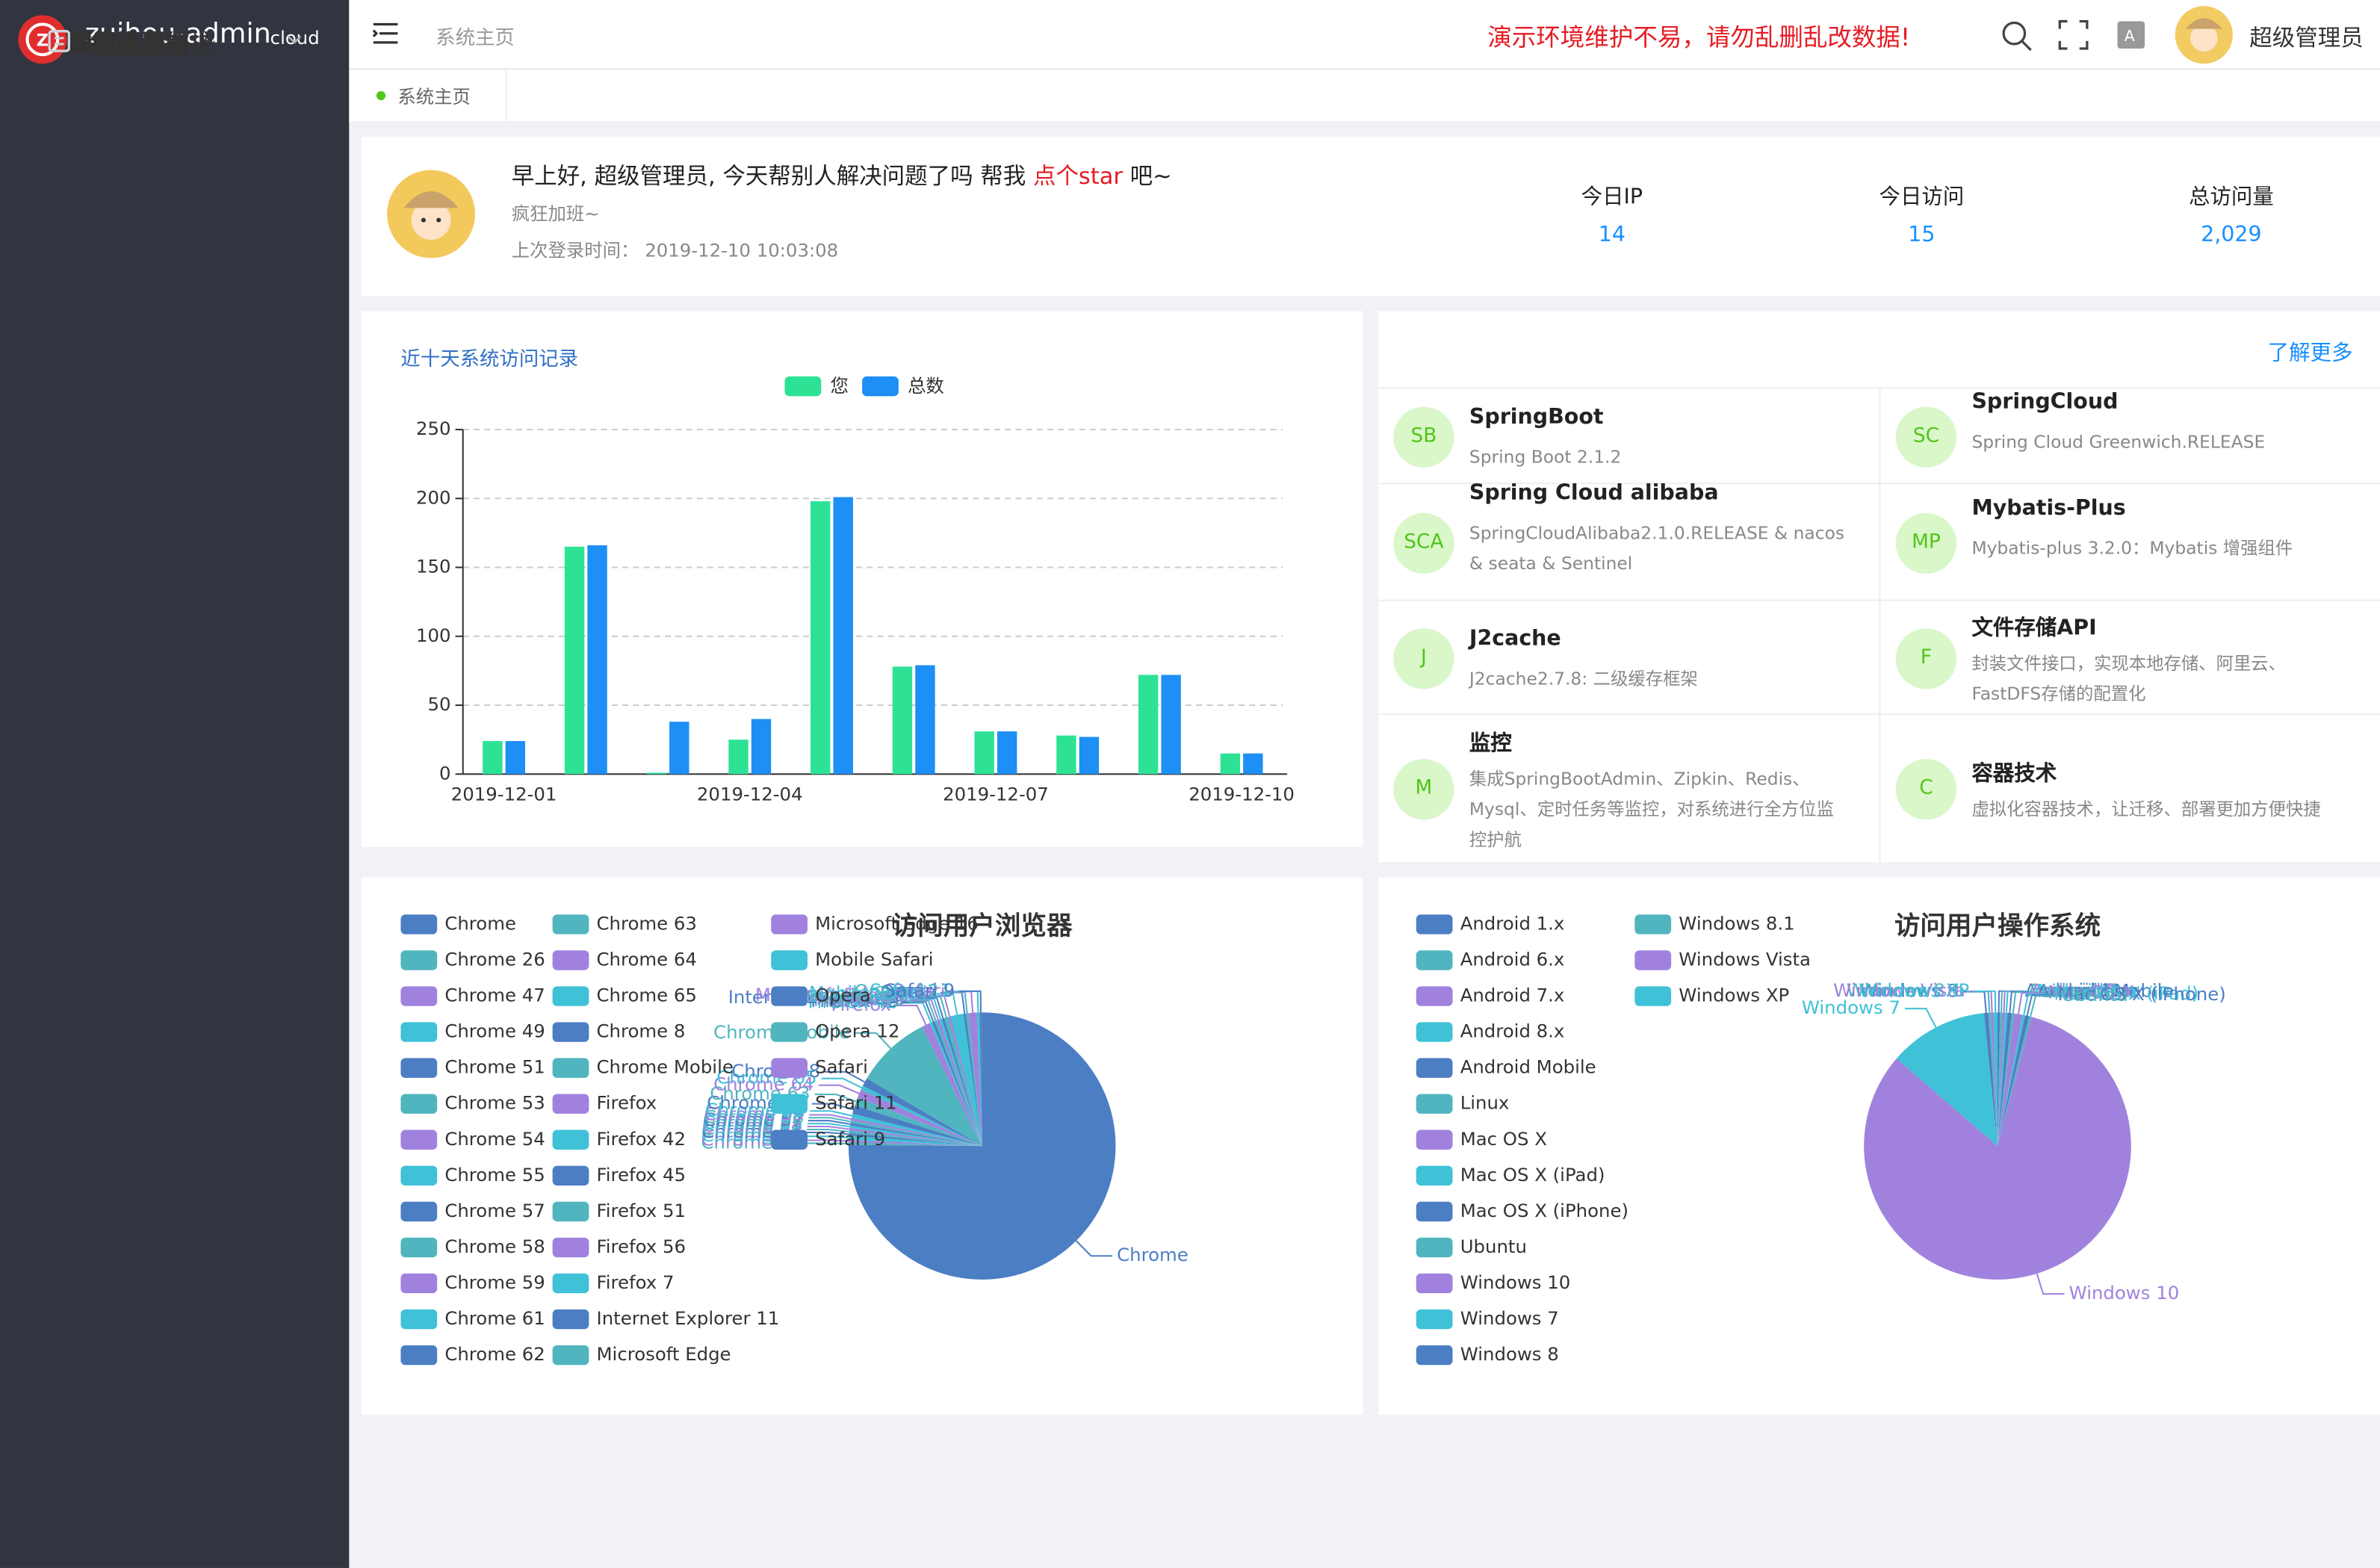 This screenshot has height=1568, width=2380. I want to click on legend-label: Chrome 64, so click(647, 959).